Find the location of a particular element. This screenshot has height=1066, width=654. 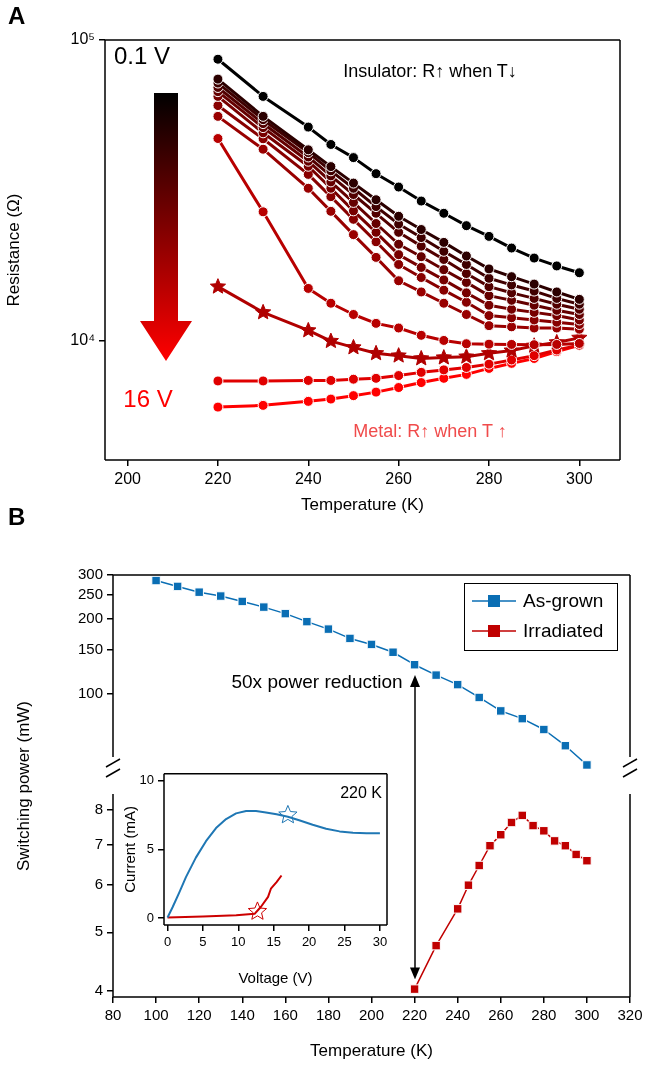

x-tick-label: 15 is located at coordinates (273, 942).